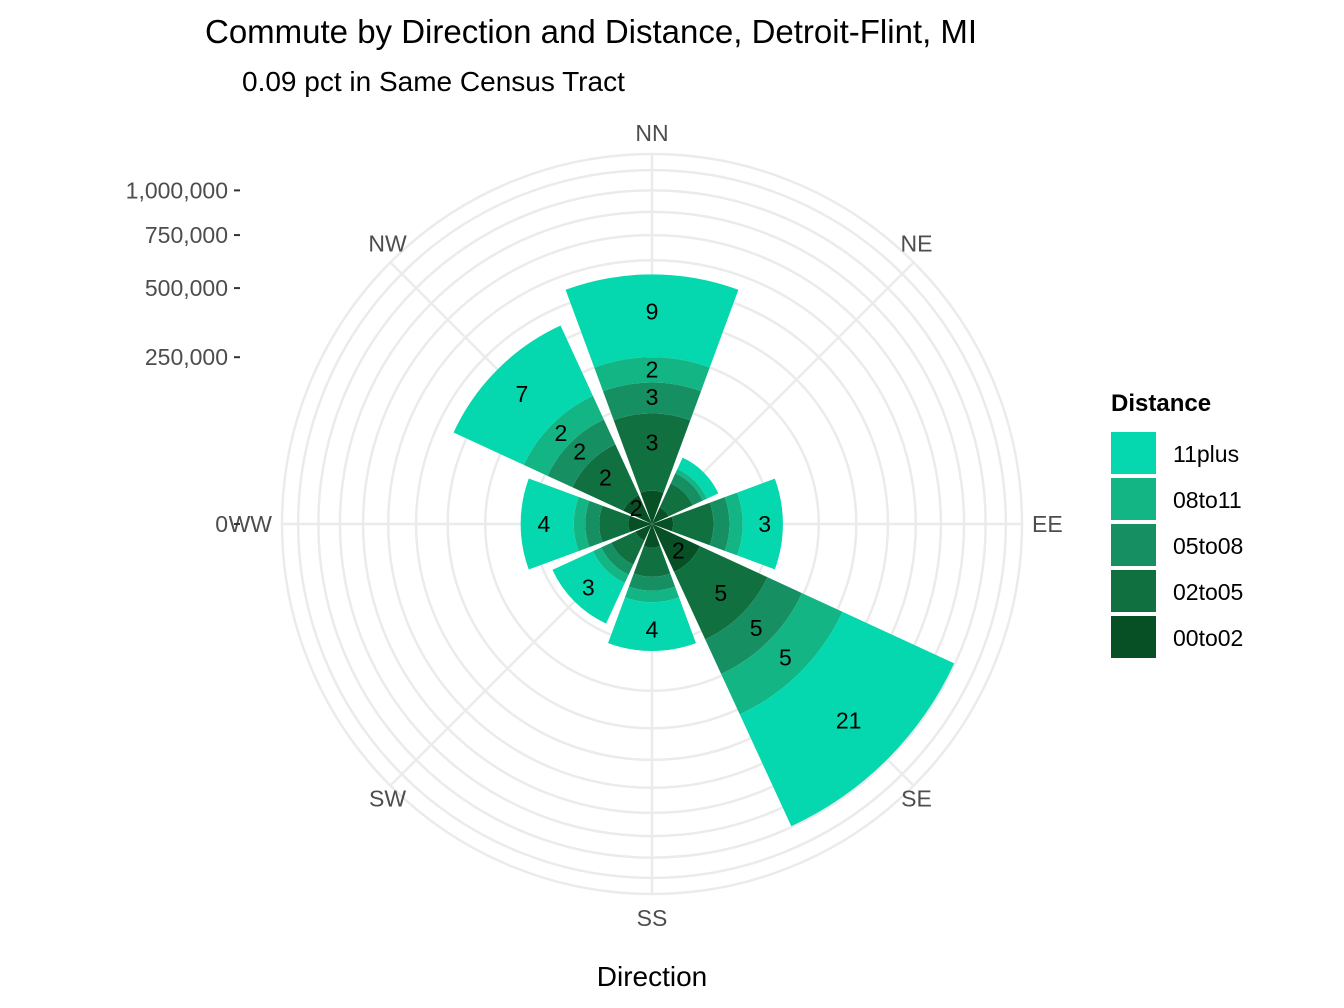 The width and height of the screenshot is (1344, 1008). I want to click on bar-segment-11plus-EE, so click(760, 524).